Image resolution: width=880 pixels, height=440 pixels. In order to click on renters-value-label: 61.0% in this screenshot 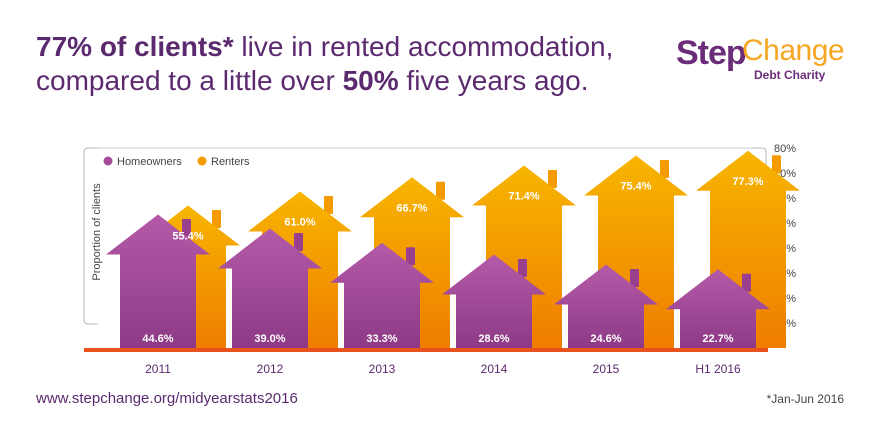, I will do `click(299, 223)`.